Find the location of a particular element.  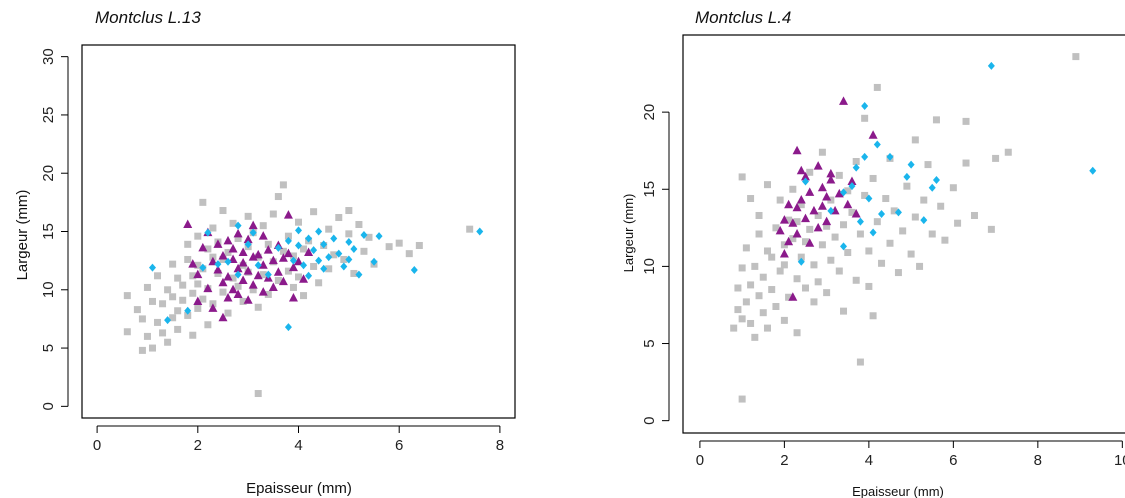

y-tick-label: 20 is located at coordinates (48, 173).